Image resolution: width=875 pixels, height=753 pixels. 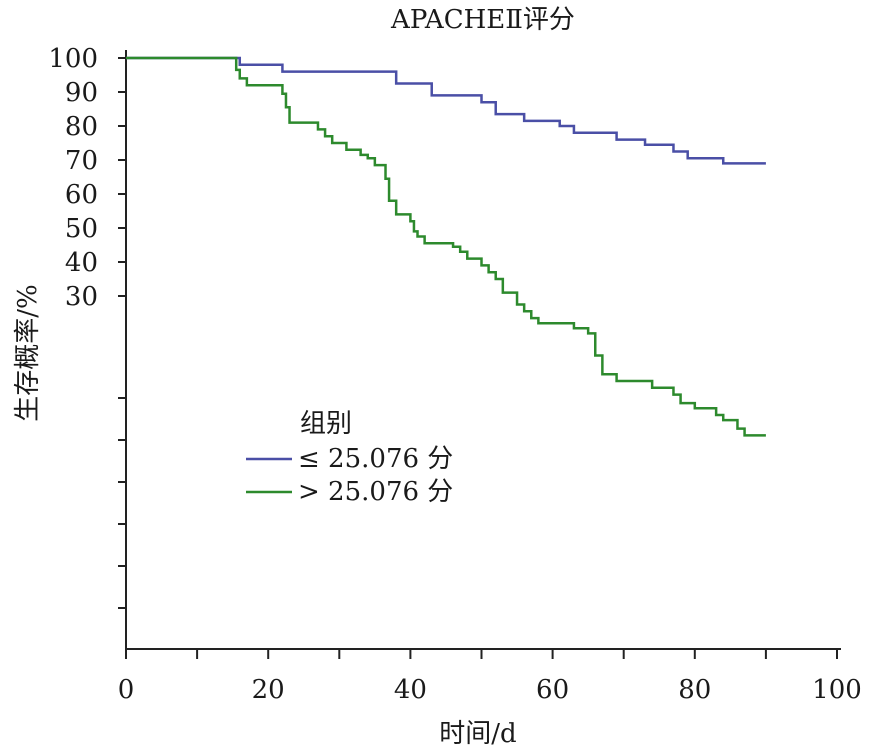 I want to click on x-tick-label: 80, so click(x=694, y=690).